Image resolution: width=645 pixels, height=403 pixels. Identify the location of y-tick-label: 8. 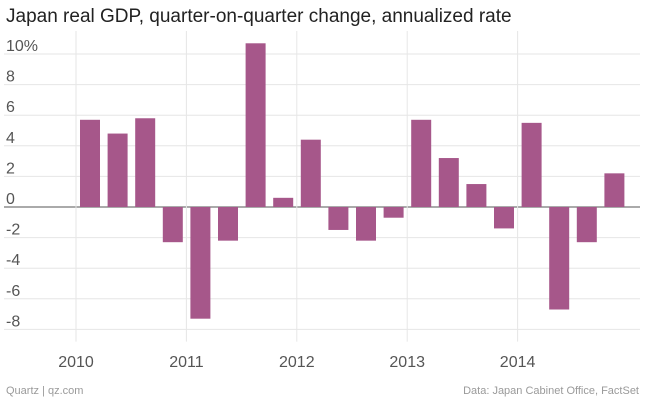
(10, 77).